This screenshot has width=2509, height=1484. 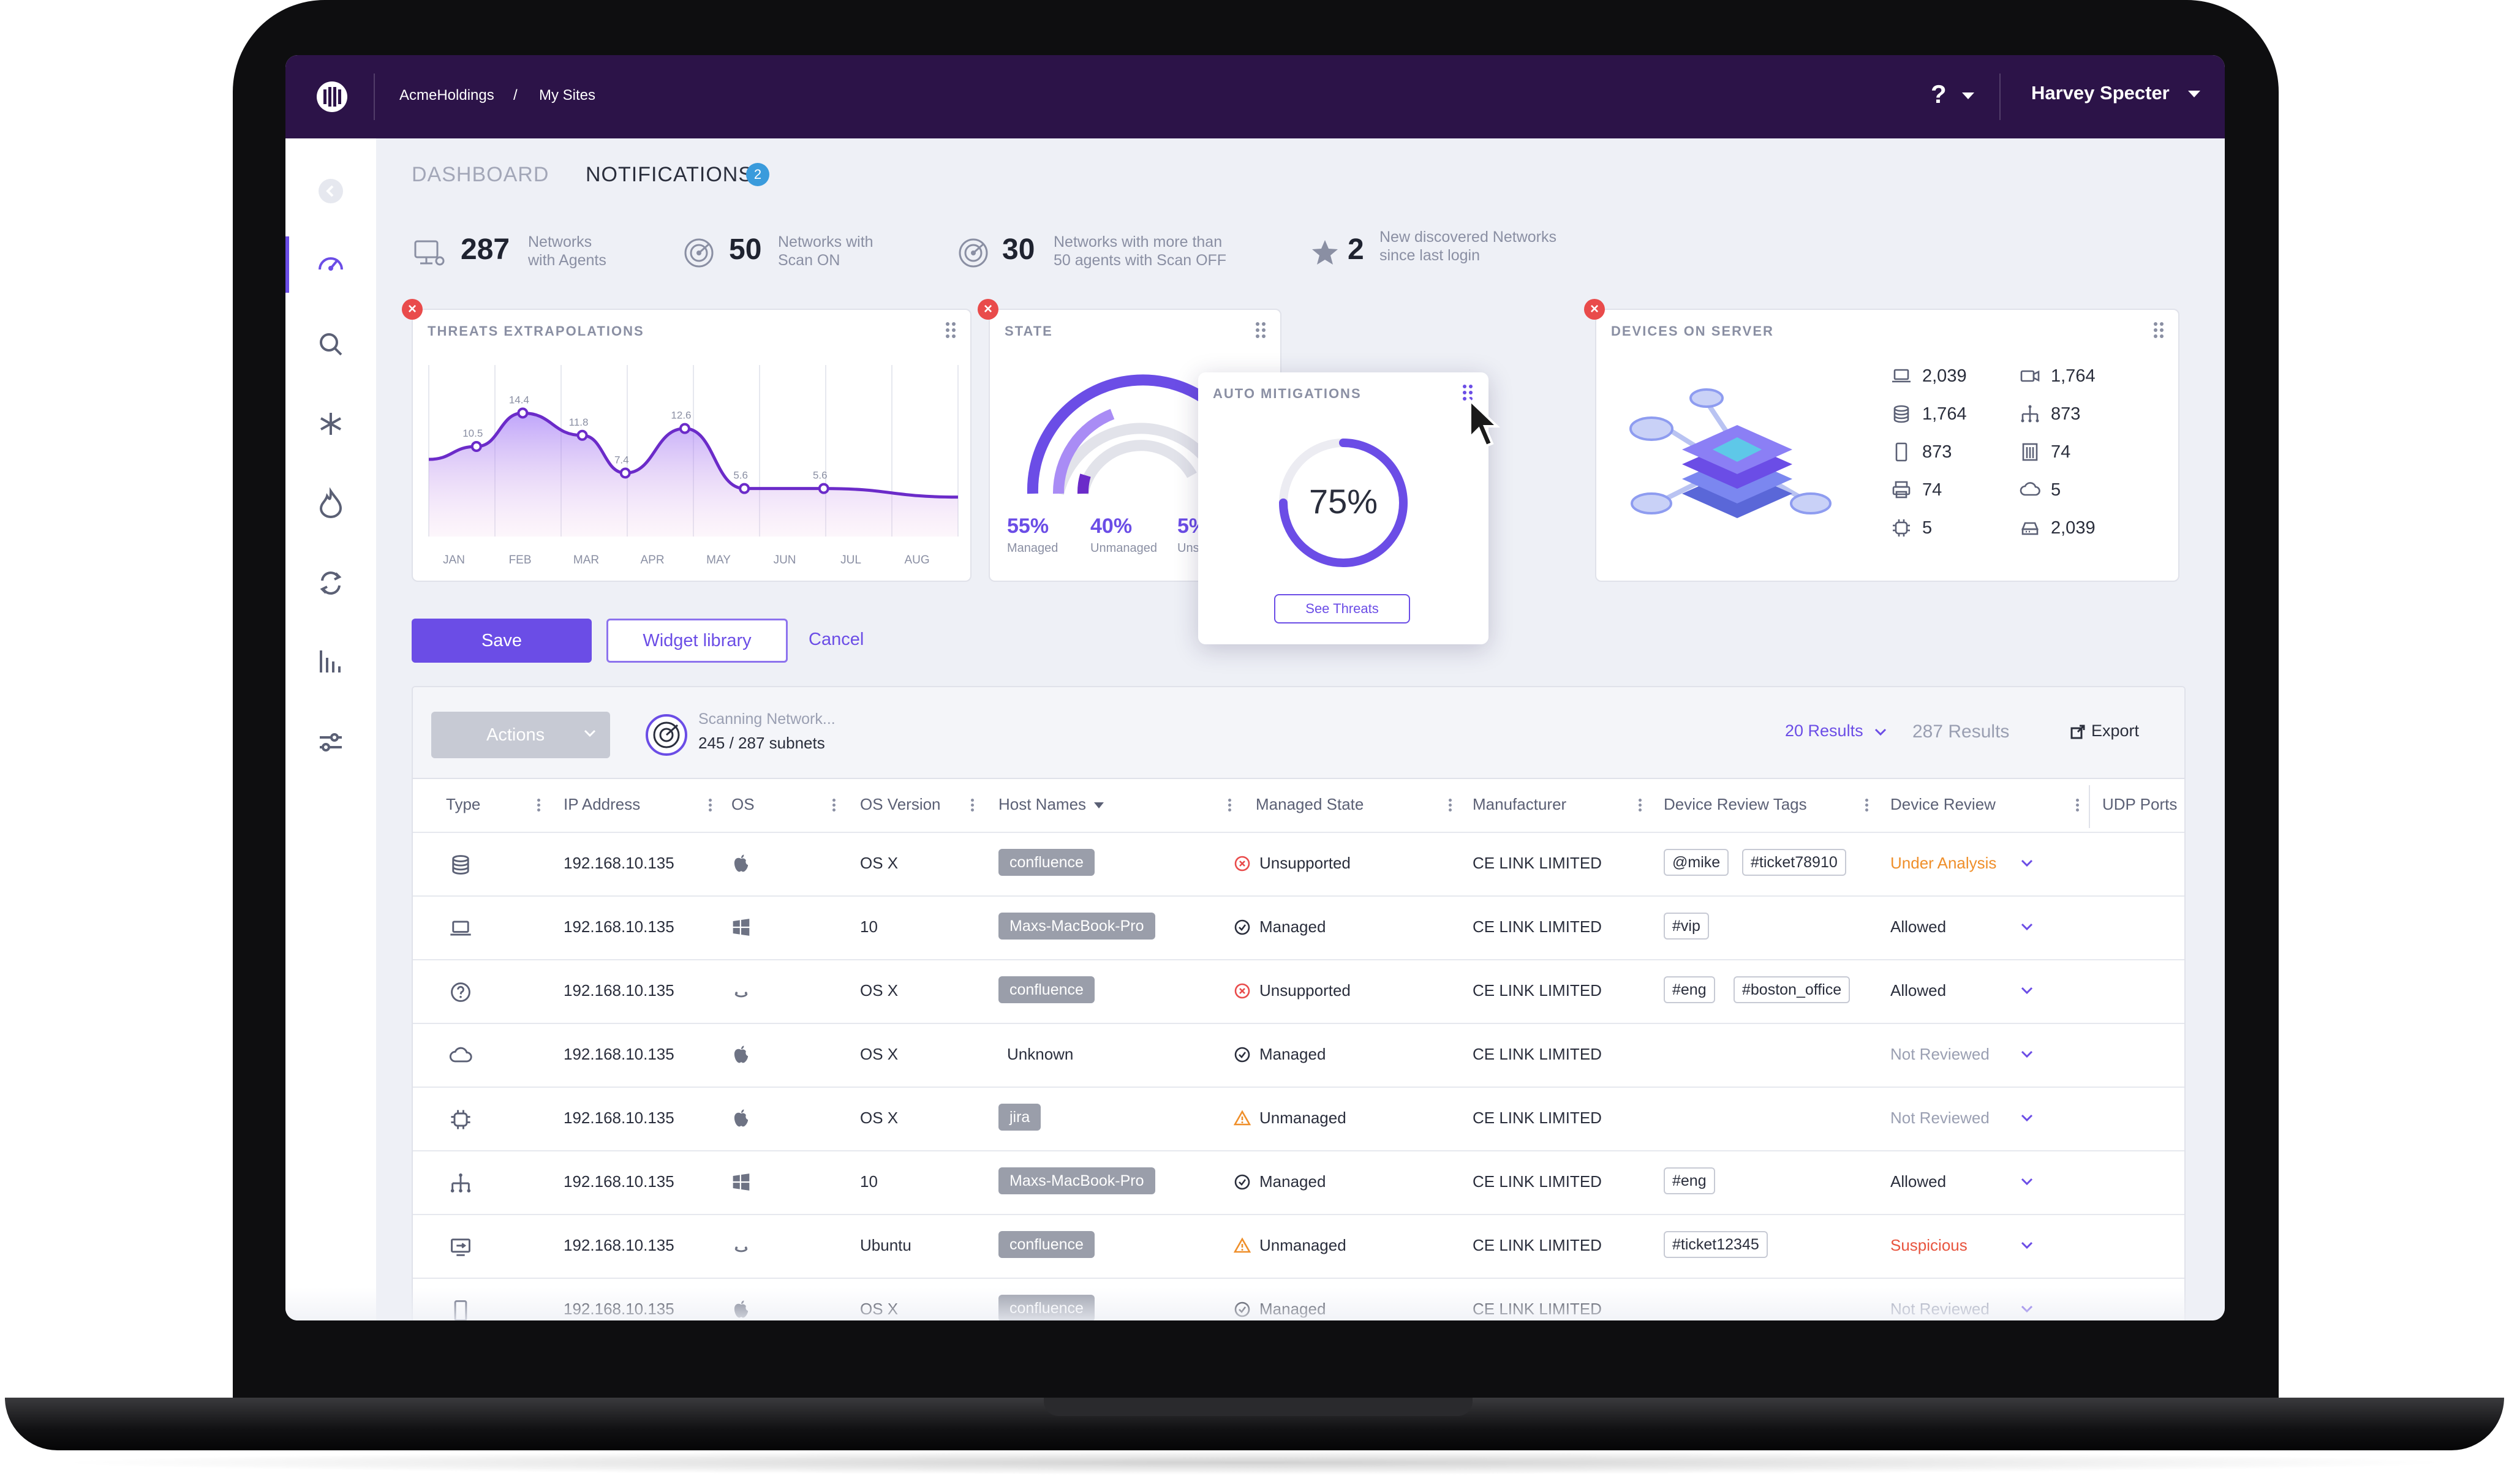 I want to click on review-tag: #vip, so click(x=1686, y=926).